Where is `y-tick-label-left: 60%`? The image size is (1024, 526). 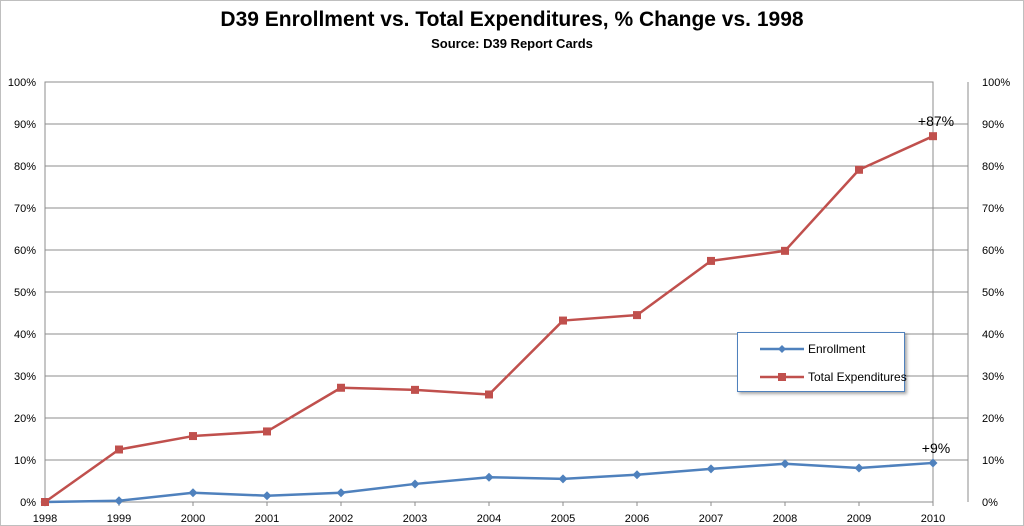 y-tick-label-left: 60% is located at coordinates (25, 251).